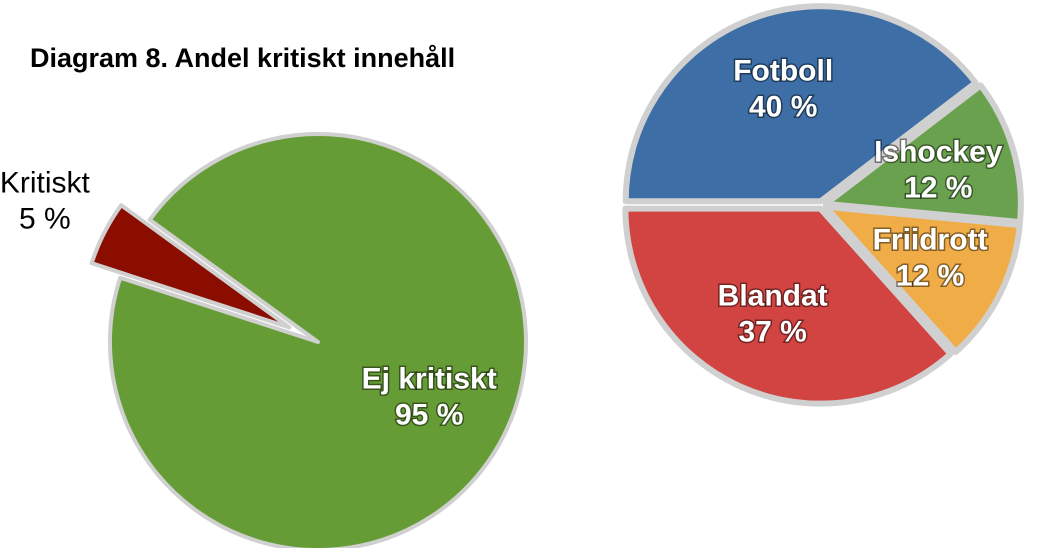 The image size is (1061, 548). What do you see at coordinates (429, 415) in the screenshot?
I see `slice-value-label: 95 %` at bounding box center [429, 415].